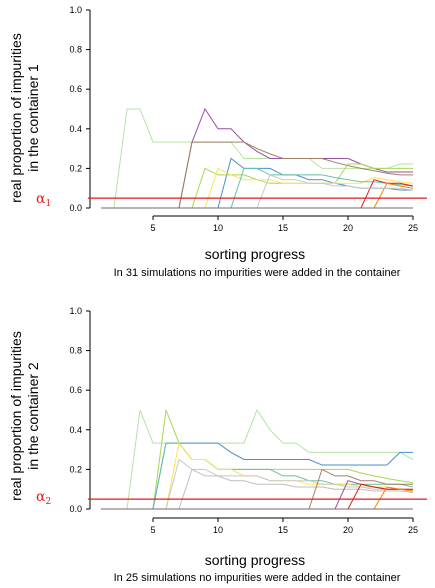 The image size is (435, 588). Describe the element at coordinates (33, 118) in the screenshot. I see `y-axis-label-line2: in the container 1` at that location.